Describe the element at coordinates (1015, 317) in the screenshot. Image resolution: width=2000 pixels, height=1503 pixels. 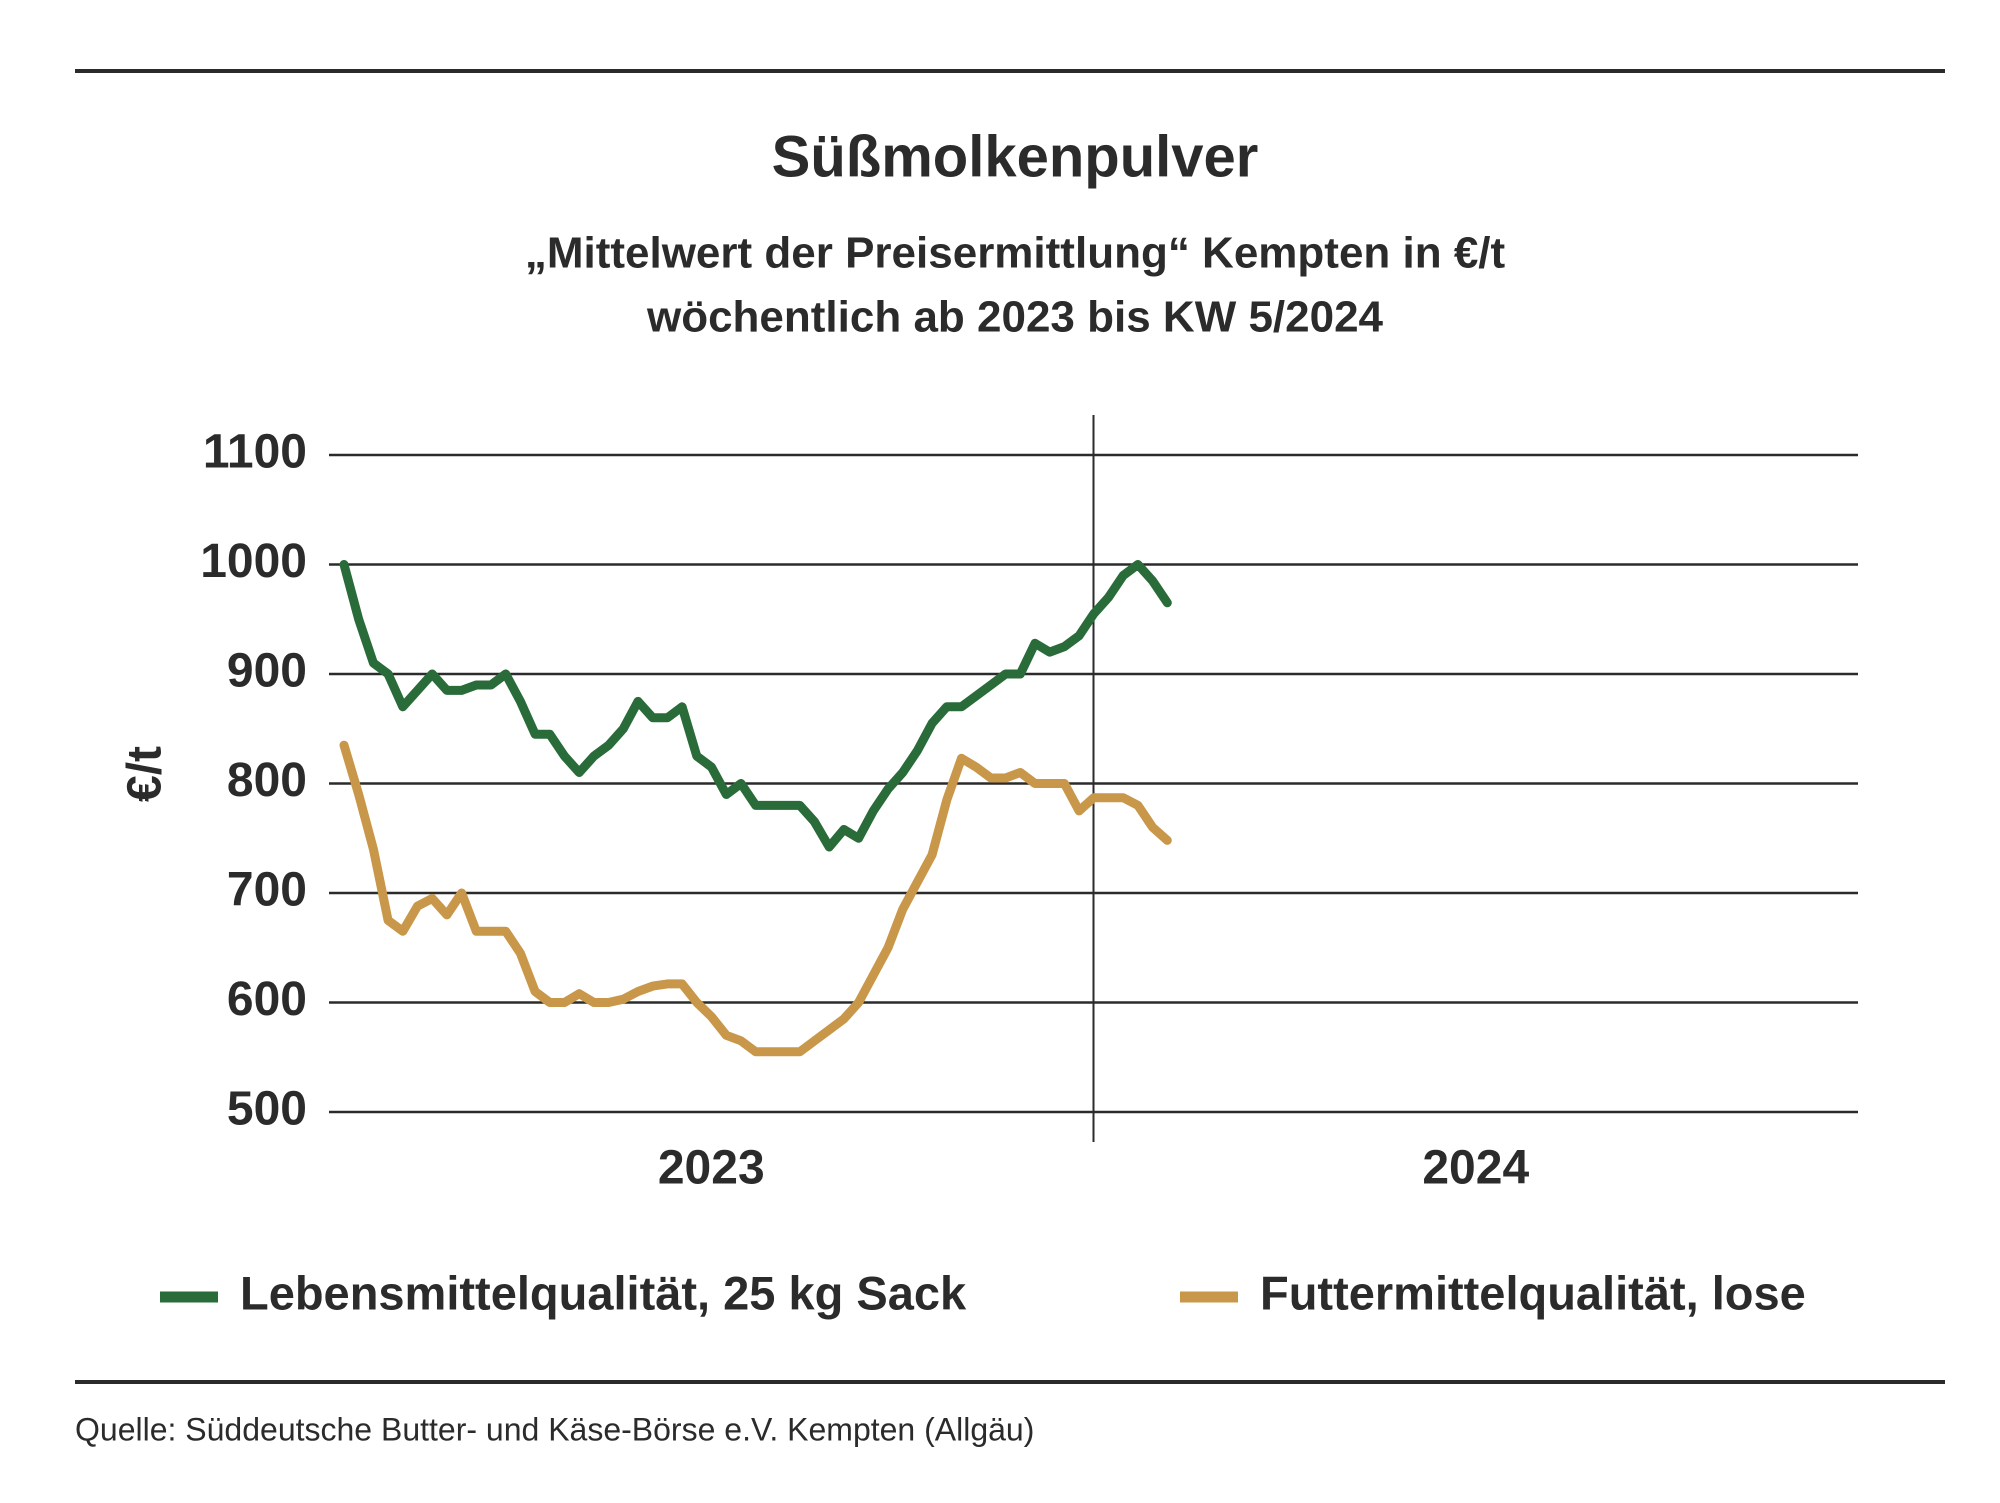
I see `chart-subtitle: wöchentlich ab 2023 bis KW 5/2024` at that location.